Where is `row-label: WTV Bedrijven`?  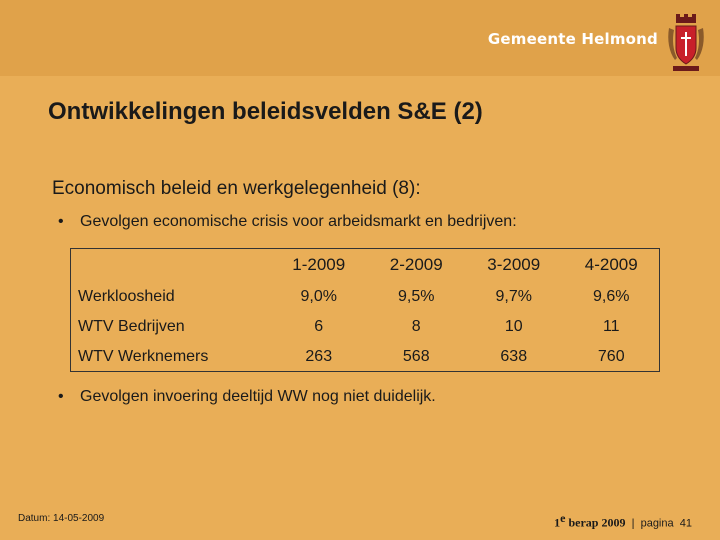 row-label: WTV Bedrijven is located at coordinates (131, 326).